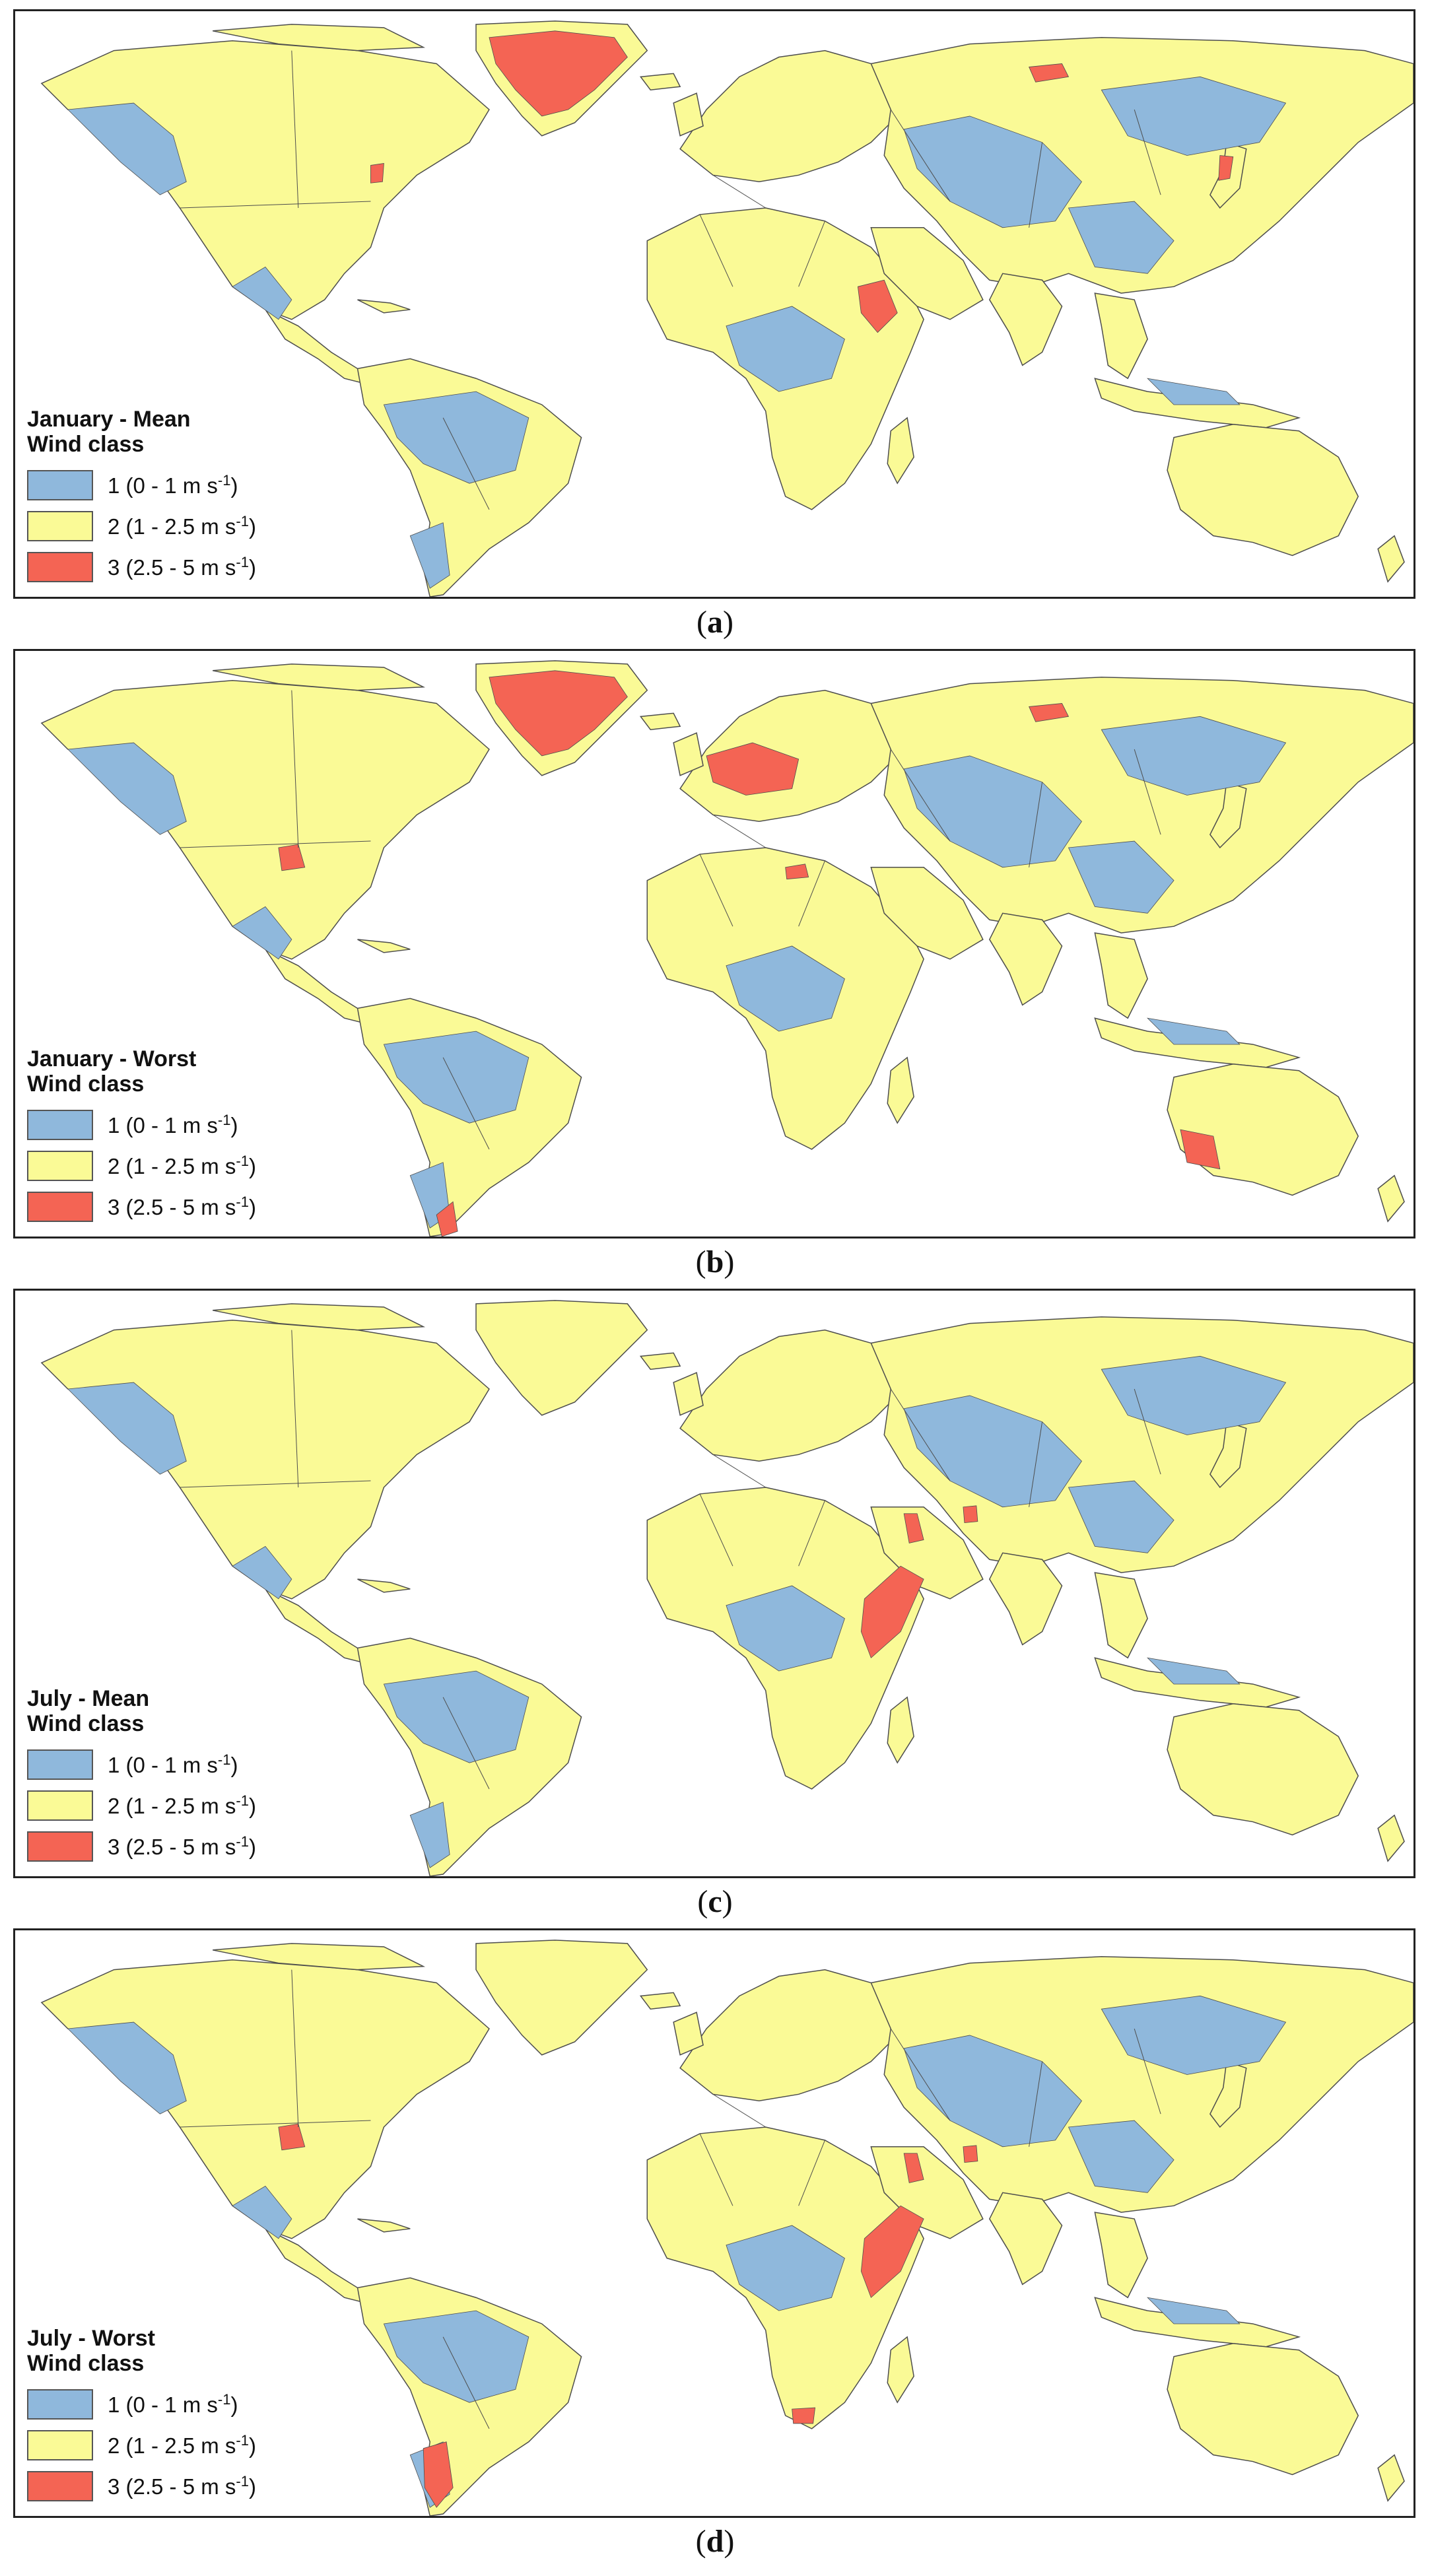 The image size is (1430, 2576). Describe the element at coordinates (559, 714) in the screenshot. I see `wind-class-3-region-greenland` at that location.